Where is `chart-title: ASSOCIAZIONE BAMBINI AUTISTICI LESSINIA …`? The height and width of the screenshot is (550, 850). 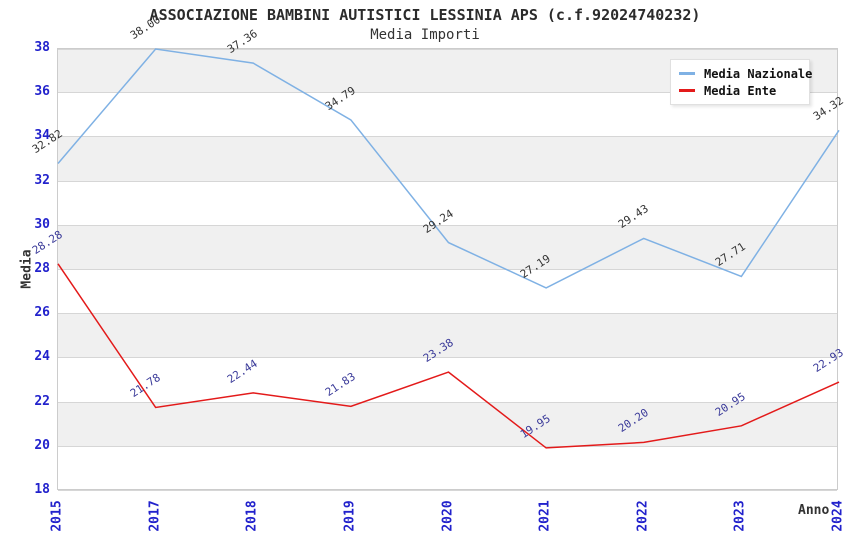 chart-title: ASSOCIAZIONE BAMBINI AUTISTICI LESSINIA … is located at coordinates (425, 15).